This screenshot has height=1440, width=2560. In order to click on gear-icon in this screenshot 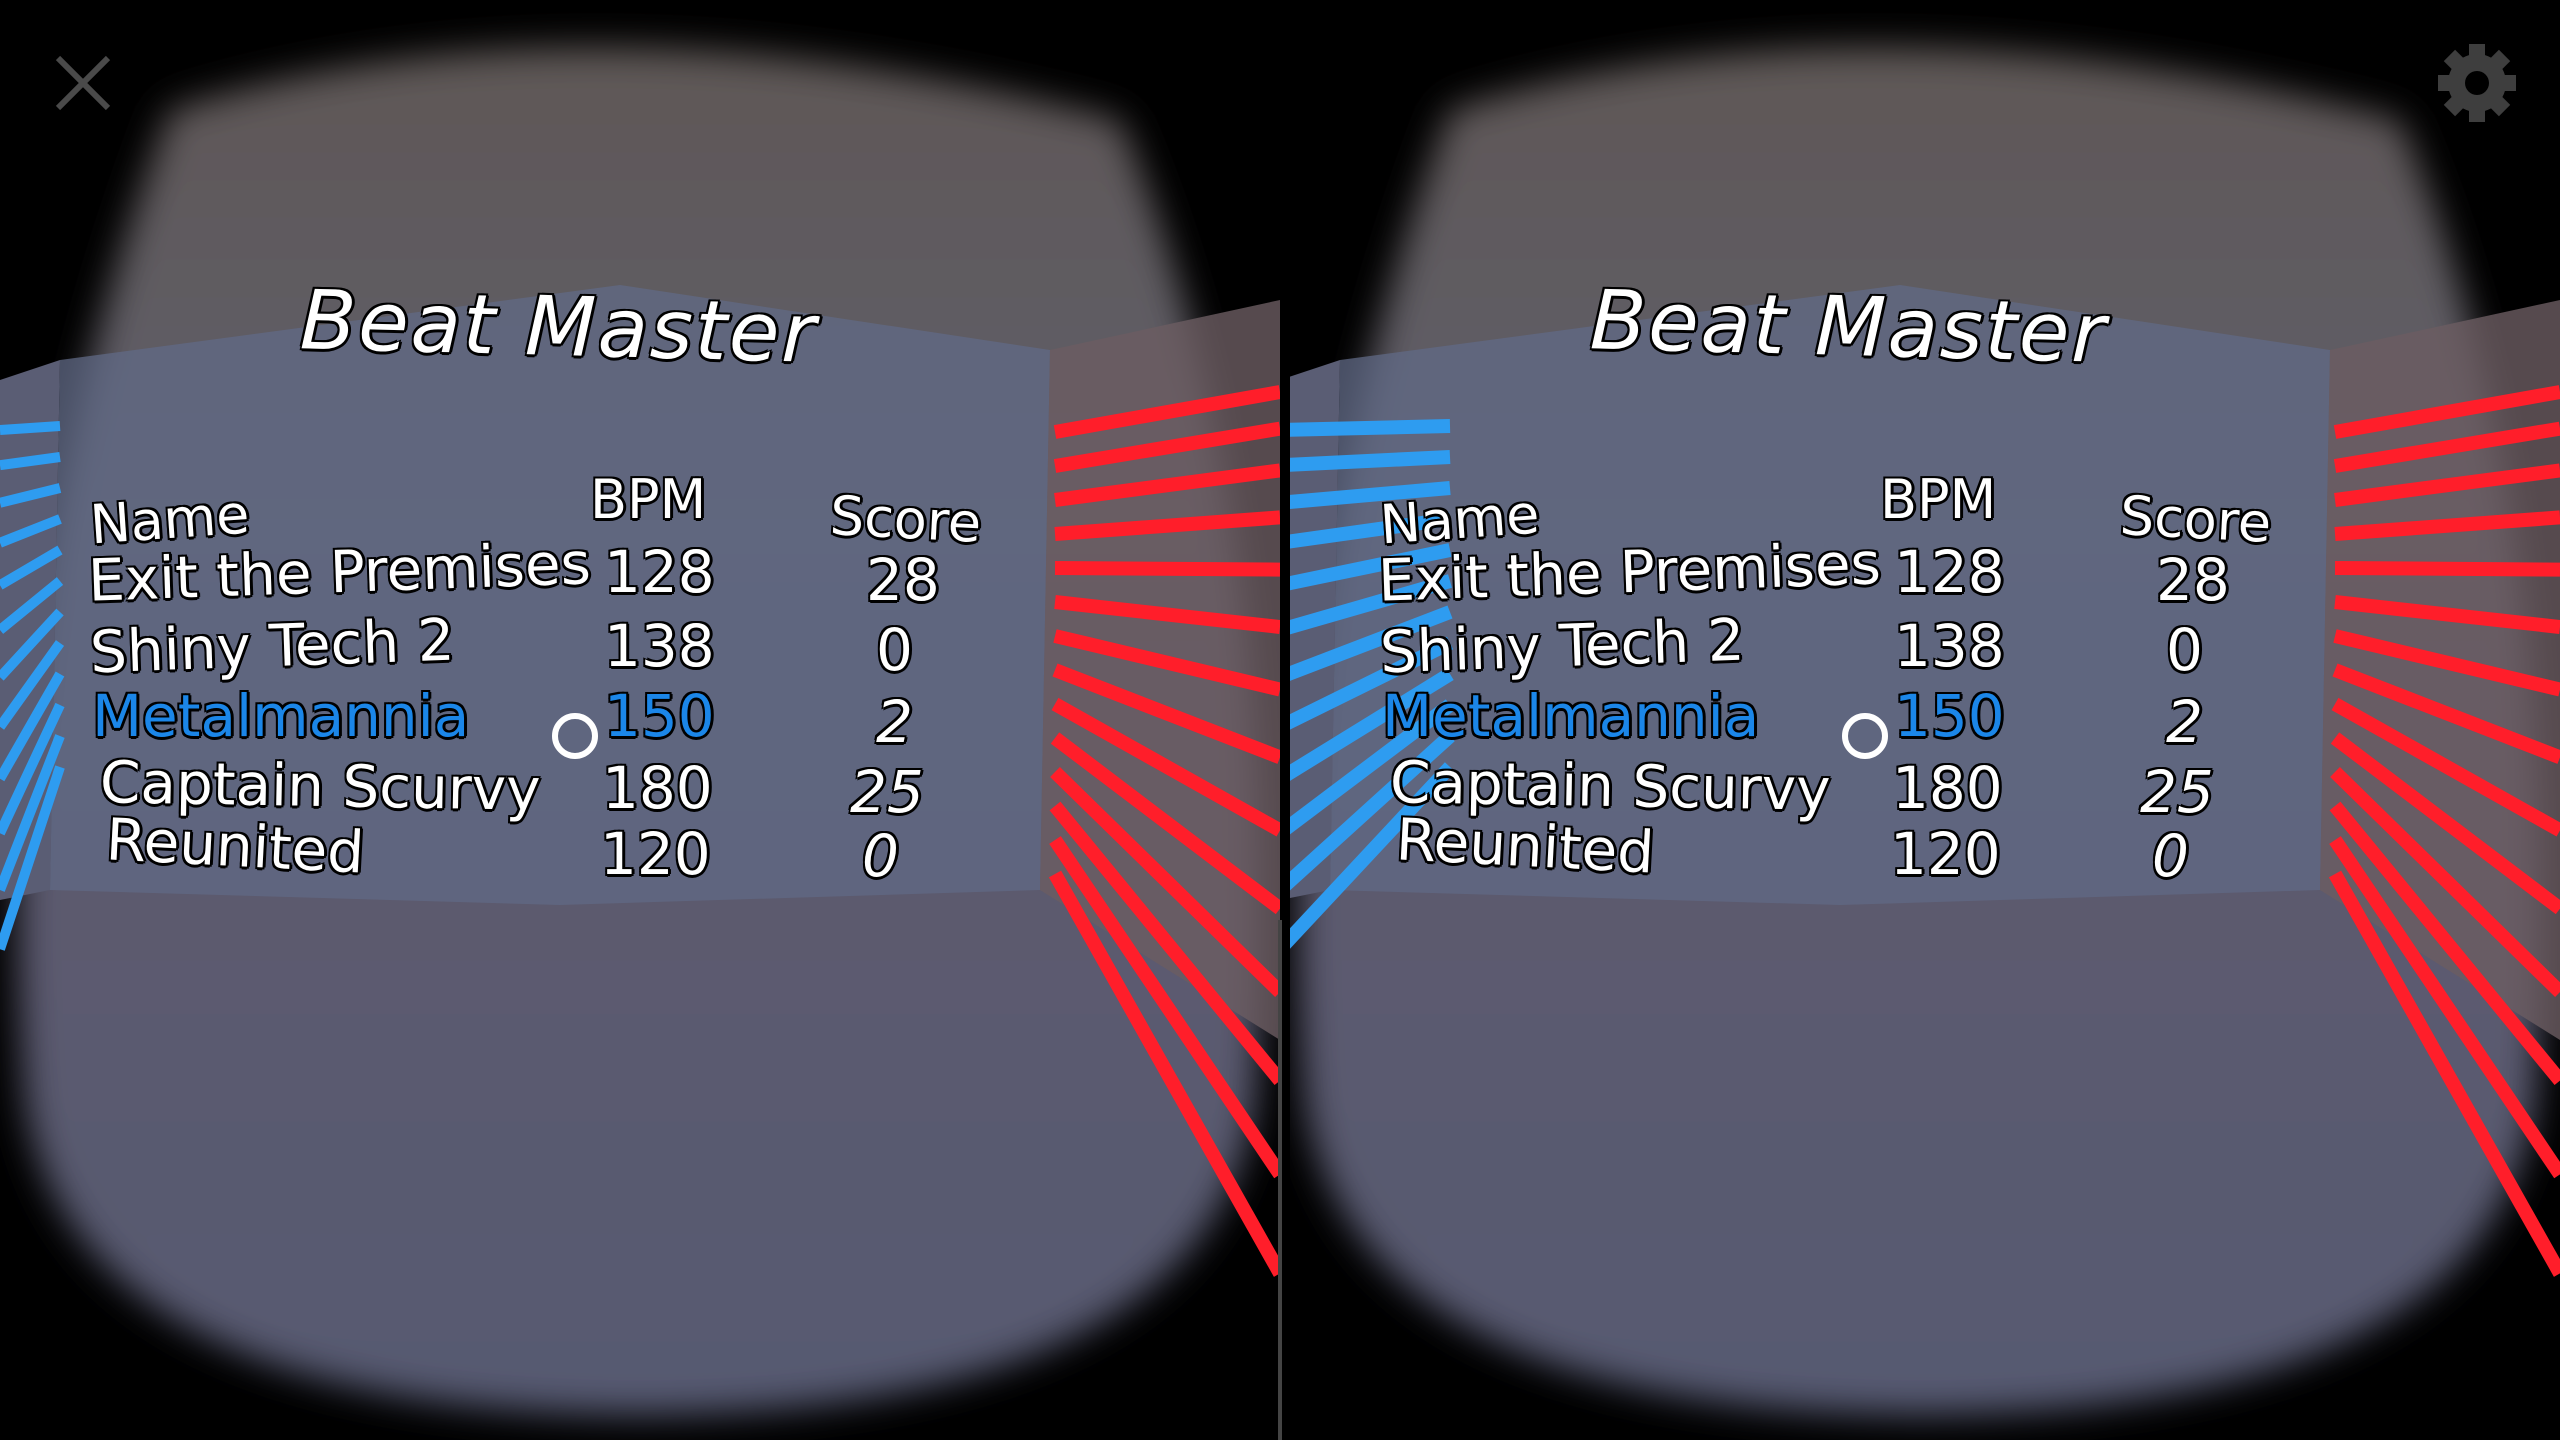, I will do `click(2477, 85)`.